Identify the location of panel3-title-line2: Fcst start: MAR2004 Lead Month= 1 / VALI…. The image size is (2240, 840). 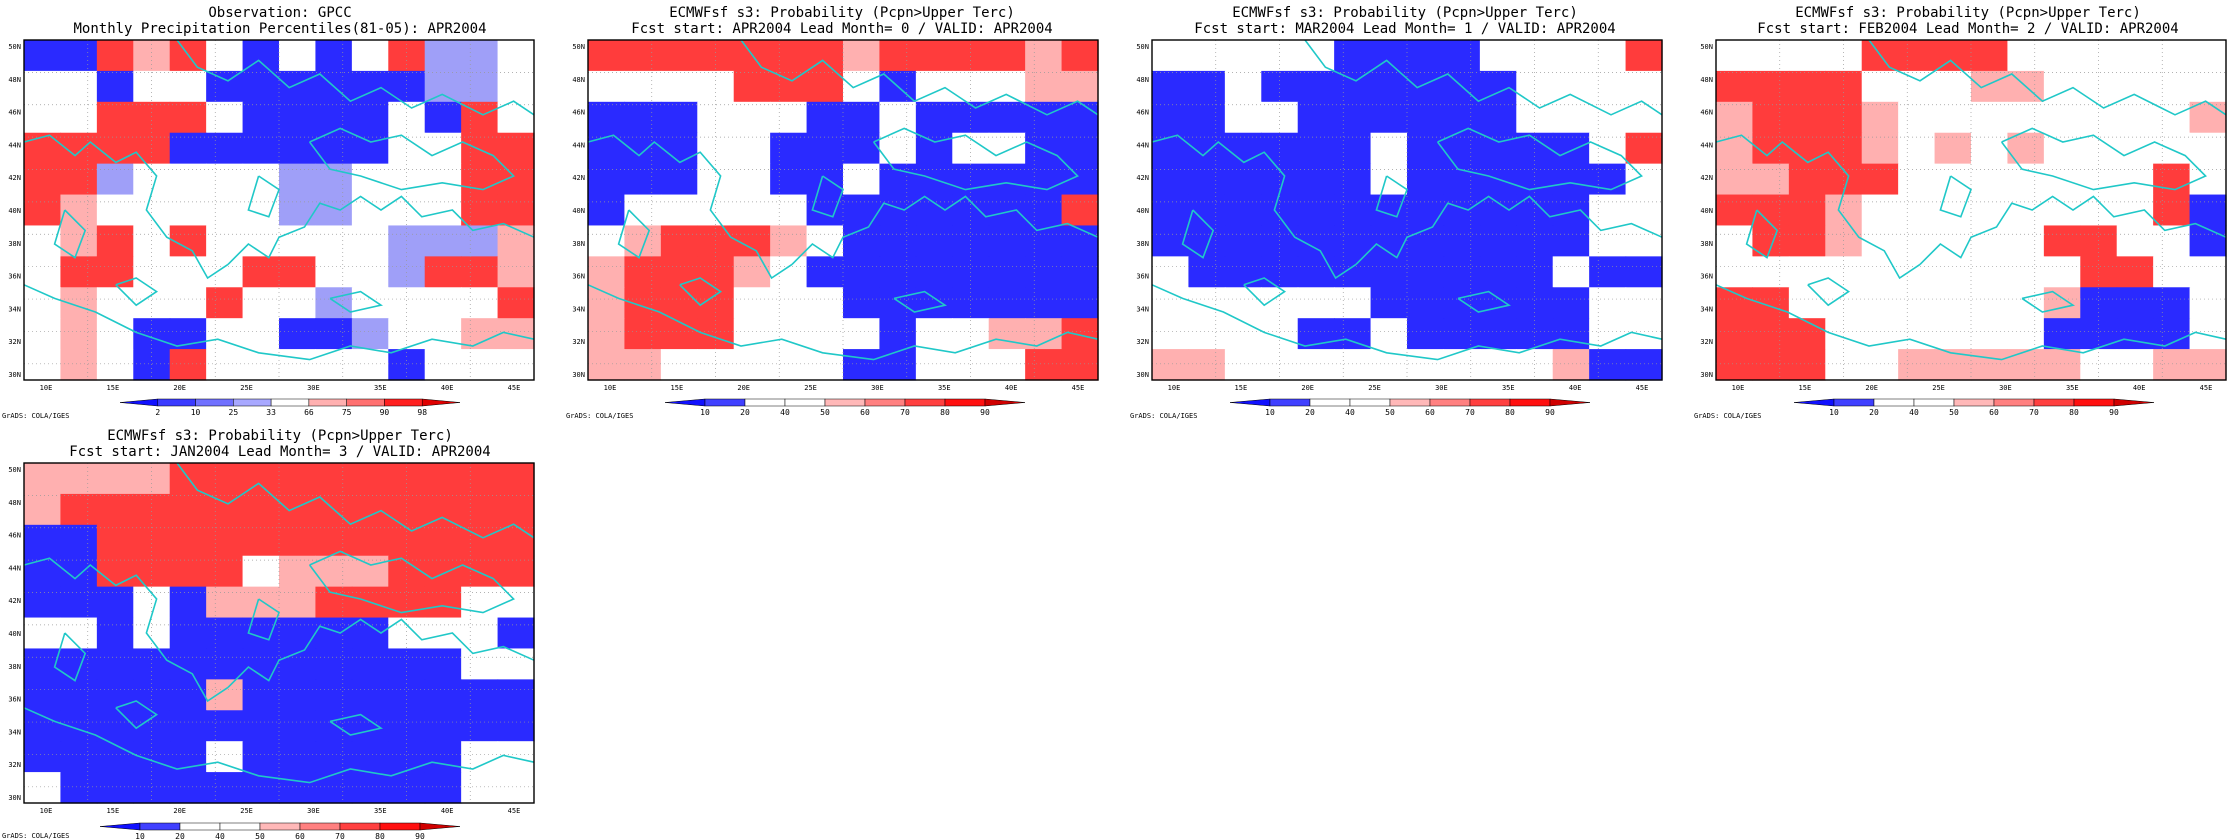
(1404, 29).